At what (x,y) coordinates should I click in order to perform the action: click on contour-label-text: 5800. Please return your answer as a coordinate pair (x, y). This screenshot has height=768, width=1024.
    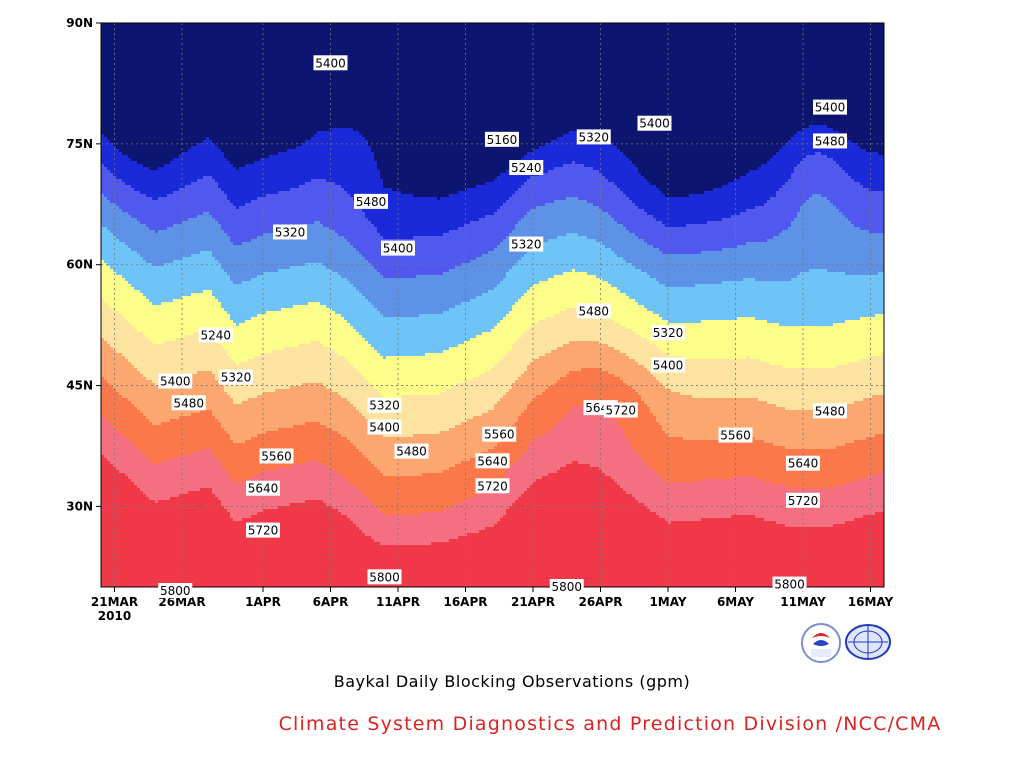
    Looking at the image, I should click on (789, 585).